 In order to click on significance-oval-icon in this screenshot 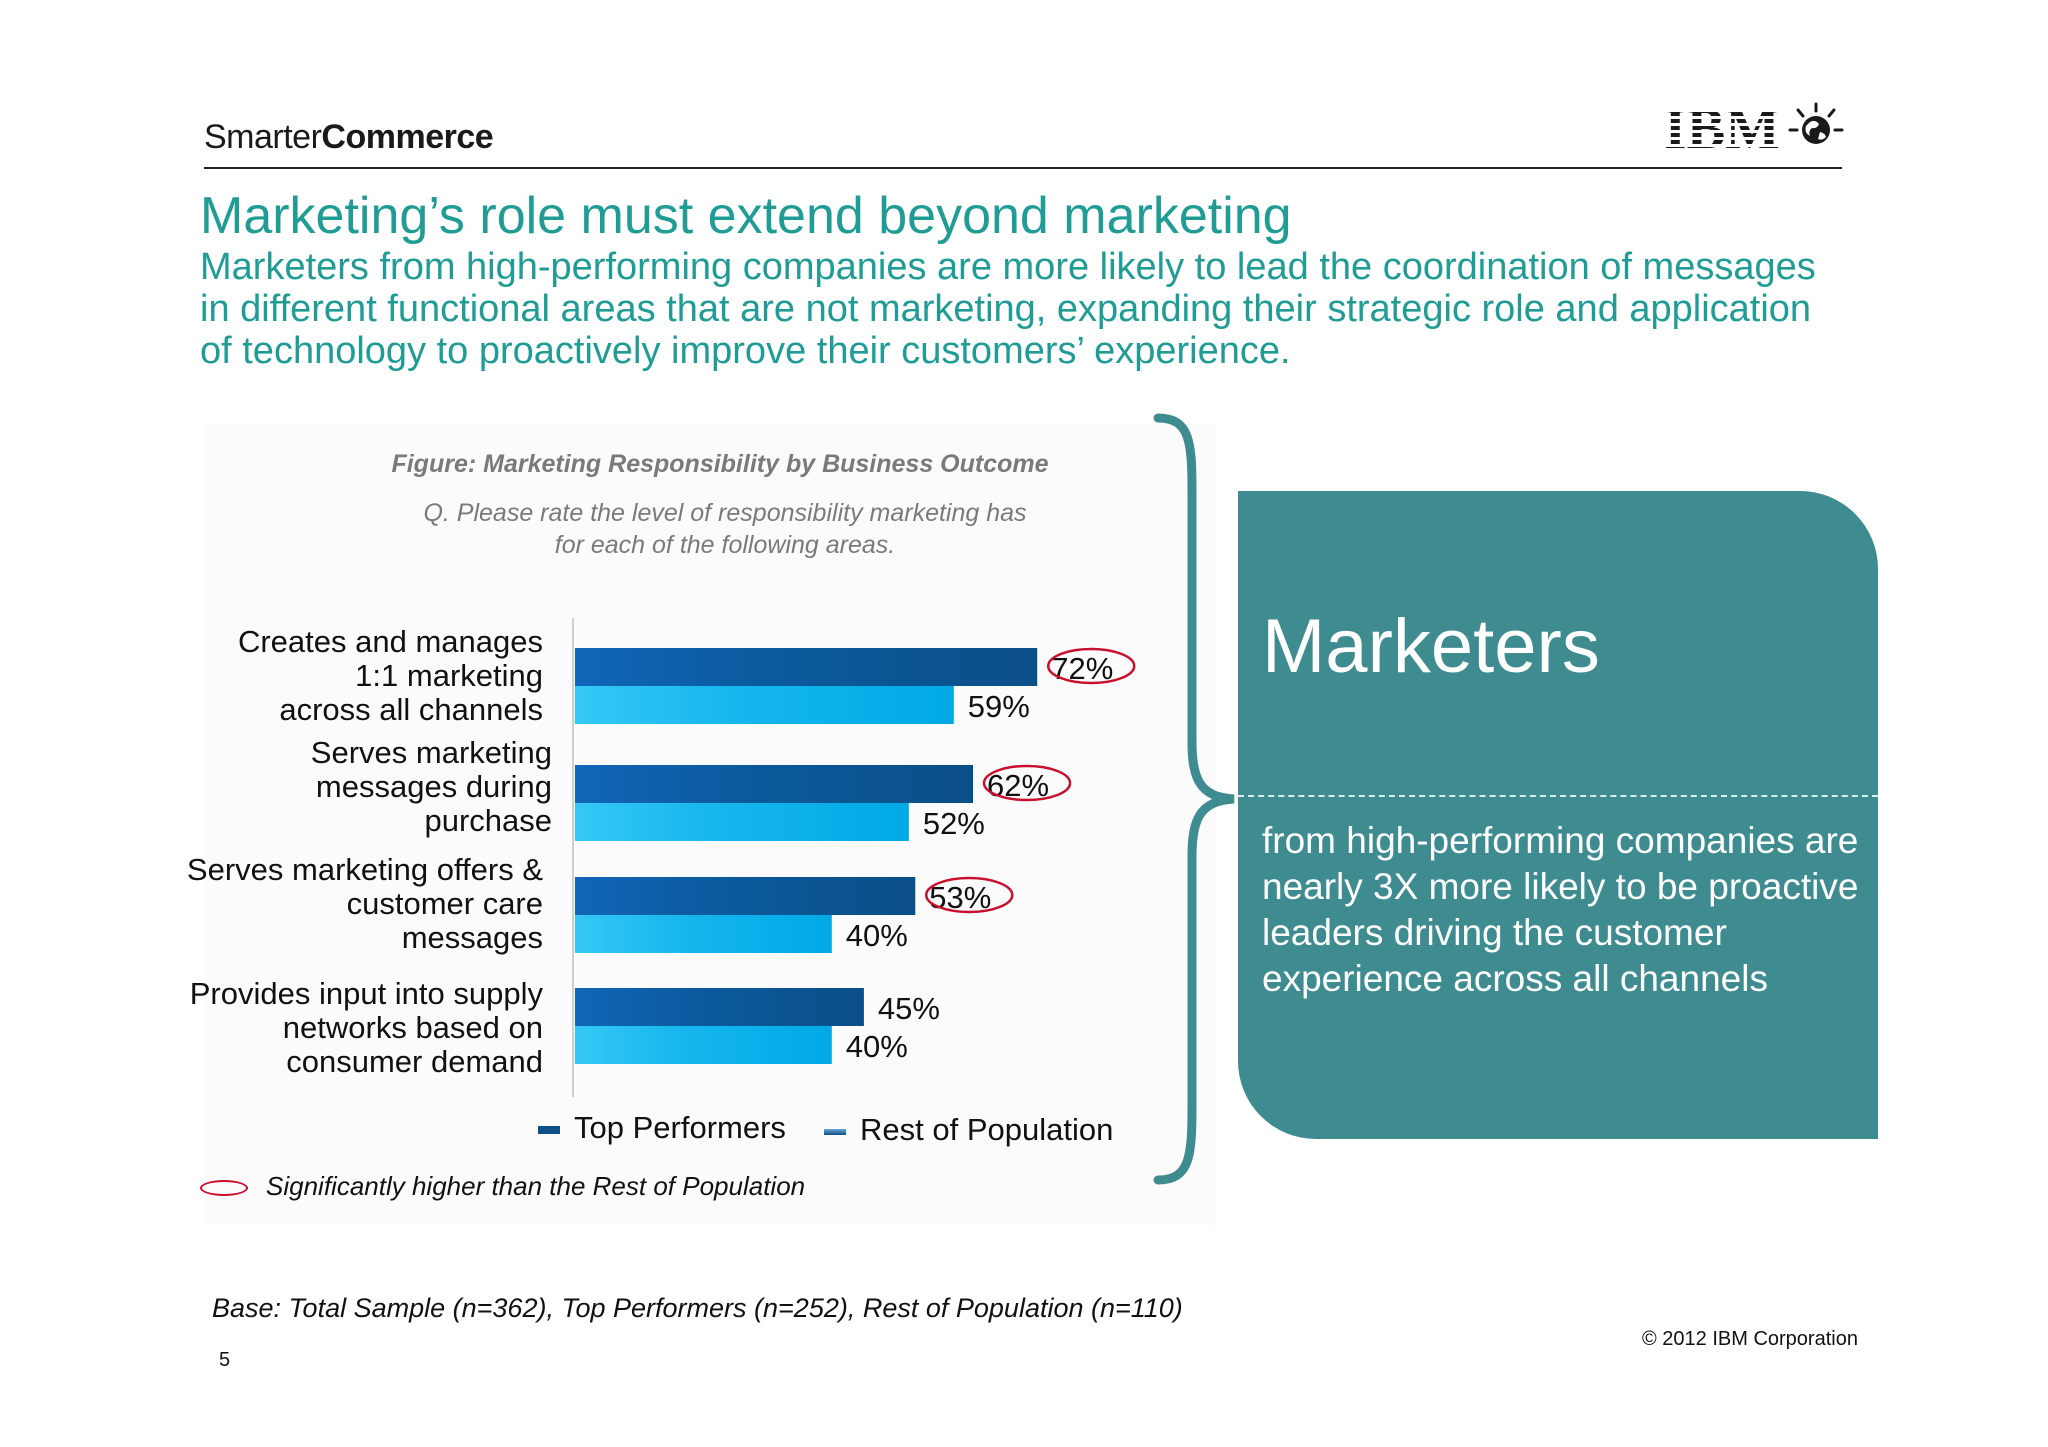, I will do `click(224, 1188)`.